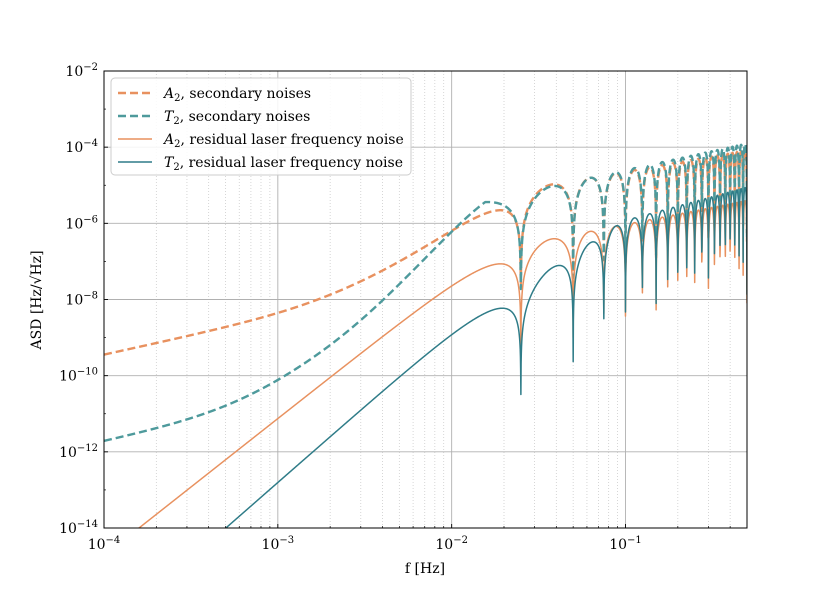 This screenshot has width=830, height=593. I want to click on legend-entry: A2, secondary noises, so click(236, 95).